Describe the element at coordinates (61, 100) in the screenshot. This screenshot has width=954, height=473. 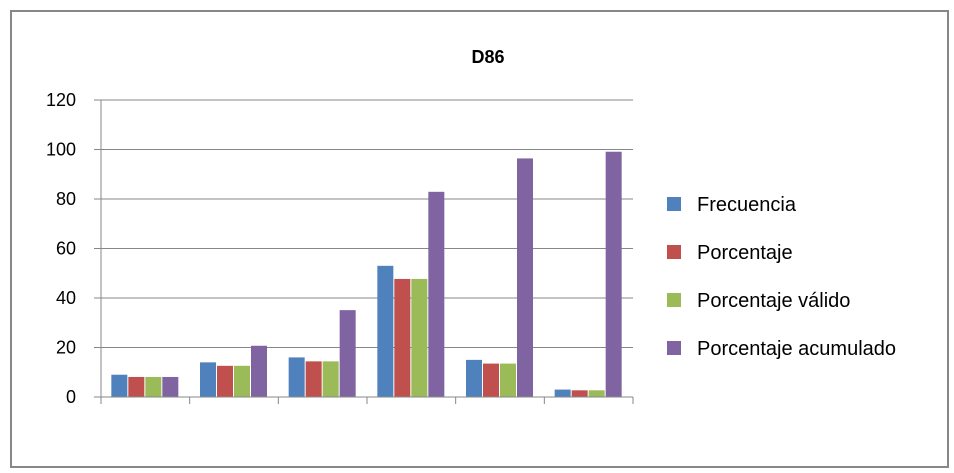
I see `y-tick-label: 120` at that location.